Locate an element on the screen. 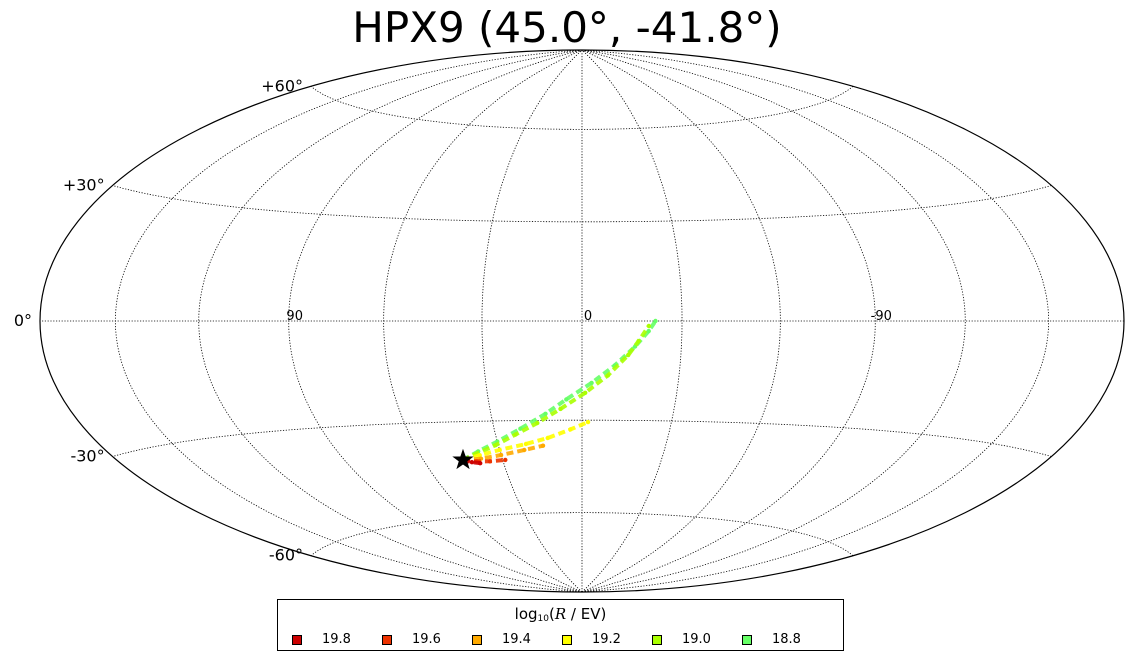  legend-item: 19.4 is located at coordinates (501, 640).